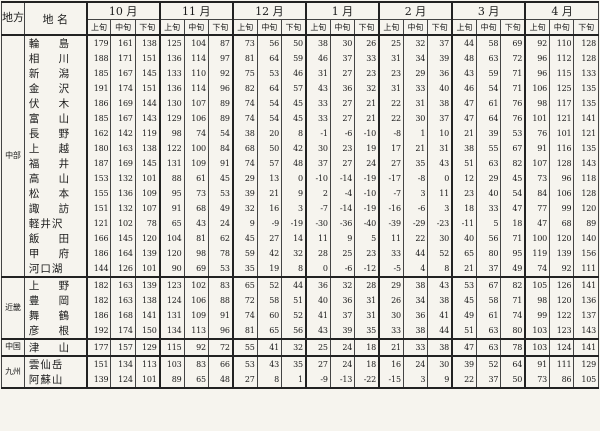  What do you see at coordinates (269, 133) in the screenshot?
I see `value-cell: 20` at bounding box center [269, 133].